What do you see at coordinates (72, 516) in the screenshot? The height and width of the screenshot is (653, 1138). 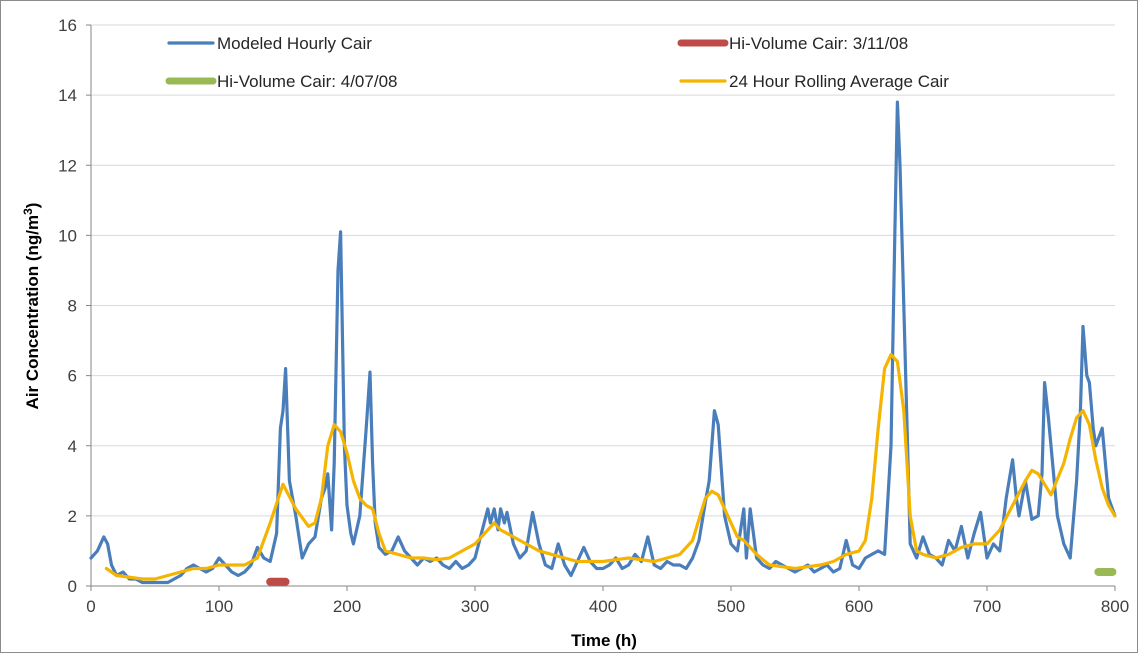 I see `y-tick-label: 2` at bounding box center [72, 516].